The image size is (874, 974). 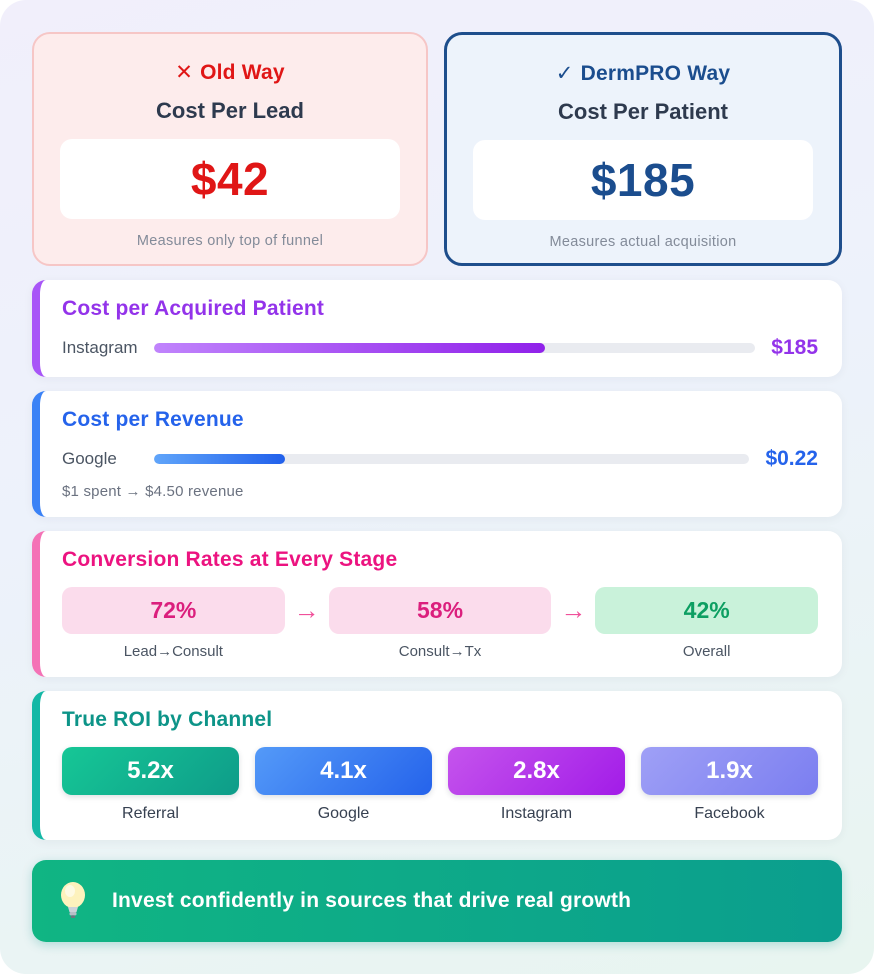 I want to click on dermpro-way-title: DermPRO Way, so click(x=655, y=73).